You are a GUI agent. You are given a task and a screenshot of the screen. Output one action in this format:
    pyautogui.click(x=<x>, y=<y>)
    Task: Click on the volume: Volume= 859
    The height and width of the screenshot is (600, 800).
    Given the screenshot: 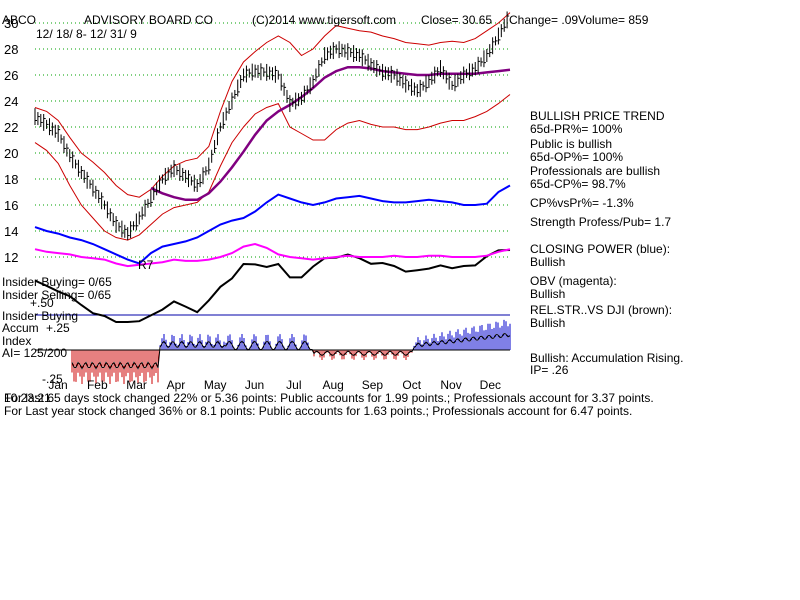 What is the action you would take?
    pyautogui.click(x=613, y=20)
    